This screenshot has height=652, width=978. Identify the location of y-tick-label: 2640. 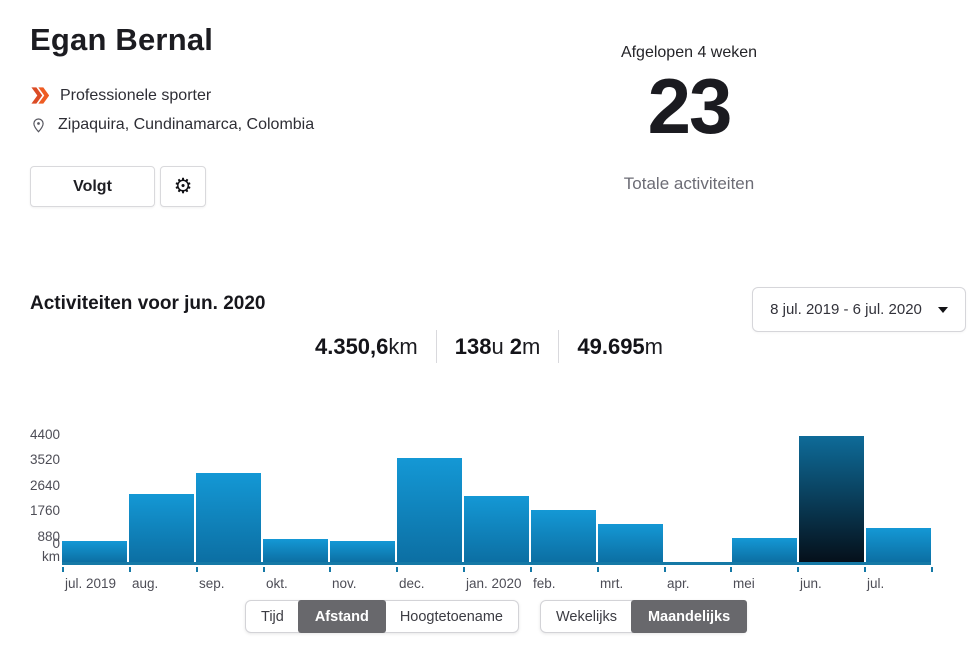
(44, 485).